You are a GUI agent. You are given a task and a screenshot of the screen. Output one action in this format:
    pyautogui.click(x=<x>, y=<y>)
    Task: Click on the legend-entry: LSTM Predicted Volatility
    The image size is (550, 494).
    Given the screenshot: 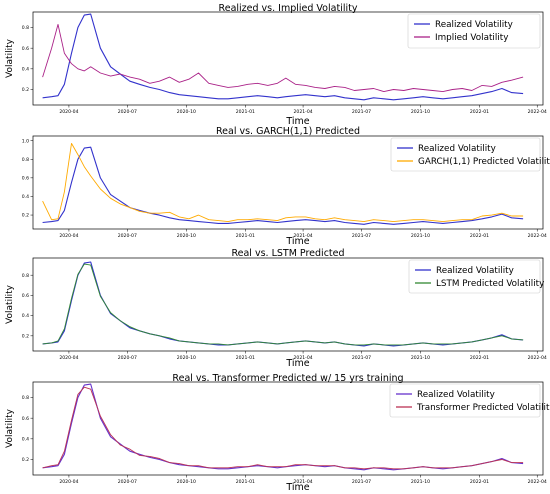 What is the action you would take?
    pyautogui.click(x=490, y=284)
    